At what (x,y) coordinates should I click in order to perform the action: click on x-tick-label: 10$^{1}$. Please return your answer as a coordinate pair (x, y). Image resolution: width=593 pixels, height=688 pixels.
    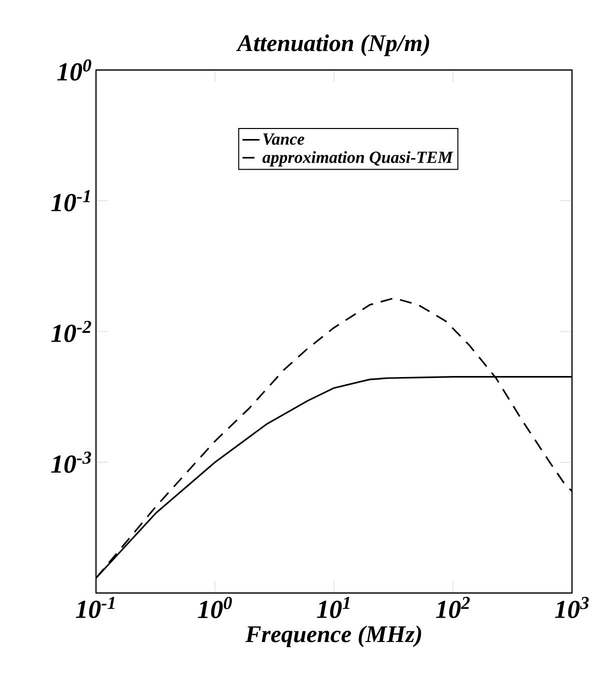
    Looking at the image, I should click on (333, 607).